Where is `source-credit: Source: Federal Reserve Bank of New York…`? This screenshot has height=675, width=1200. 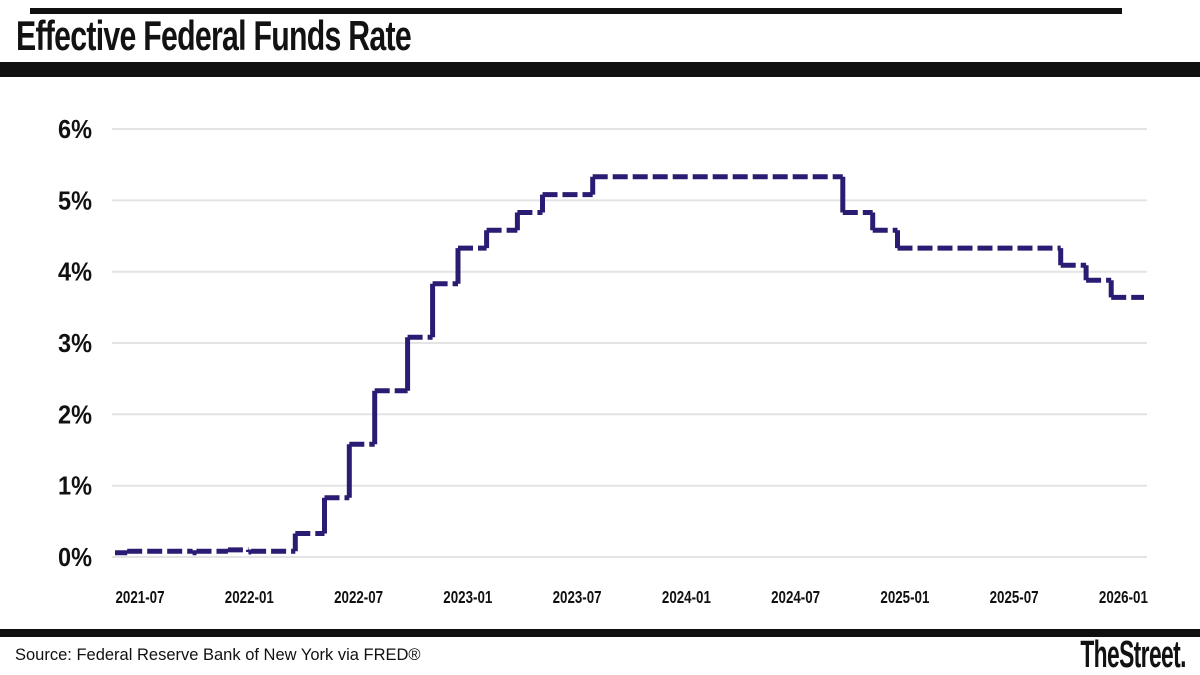 source-credit: Source: Federal Reserve Bank of New York… is located at coordinates (218, 655).